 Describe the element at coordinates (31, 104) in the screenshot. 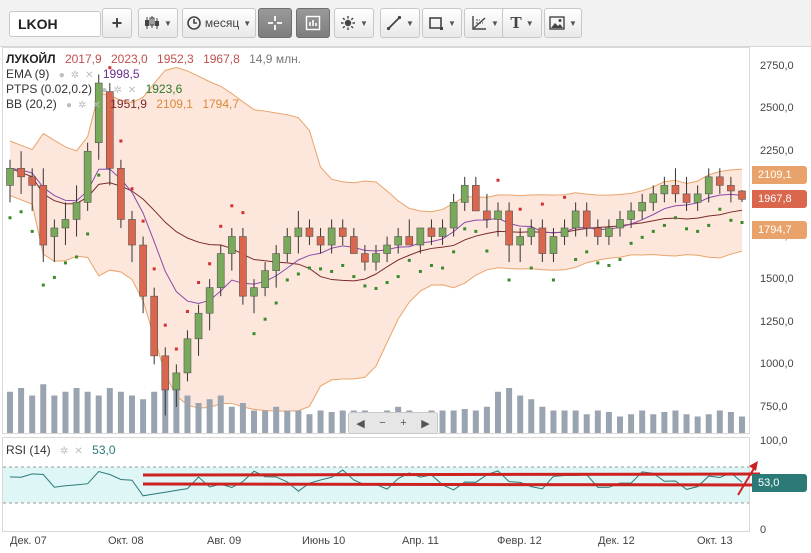

I see `bb-label: BB (20,2)` at that location.